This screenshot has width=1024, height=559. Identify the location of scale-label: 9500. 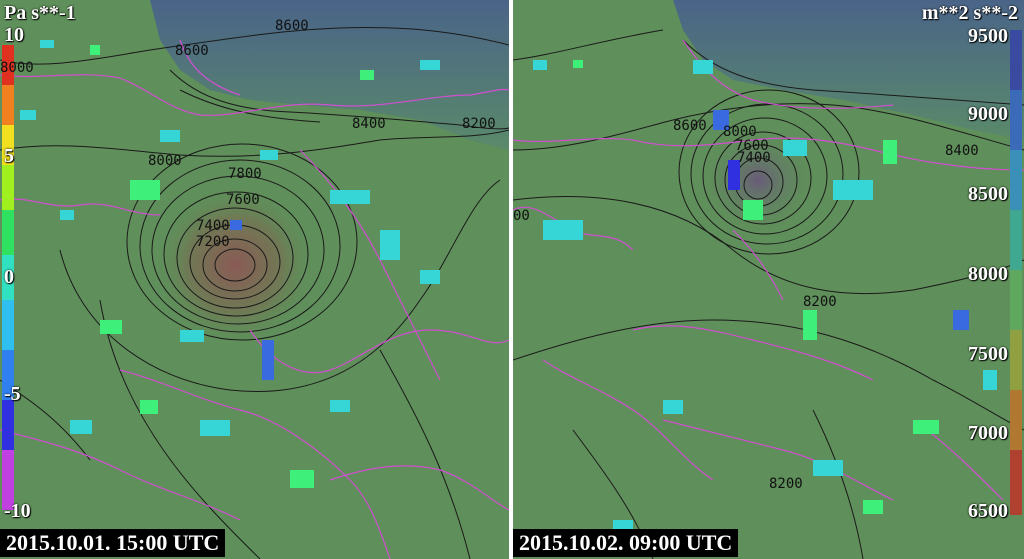
(988, 36).